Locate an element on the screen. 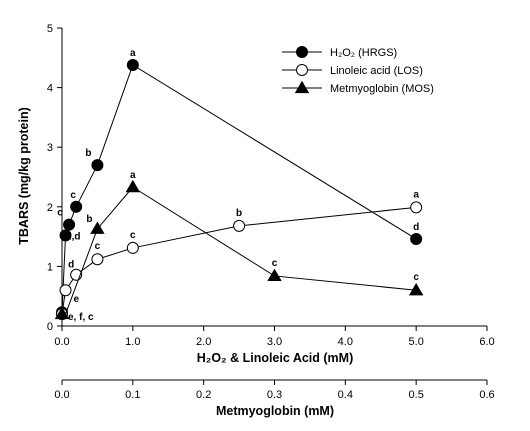 The width and height of the screenshot is (530, 431). y-tick-label: 4 is located at coordinates (50, 89).